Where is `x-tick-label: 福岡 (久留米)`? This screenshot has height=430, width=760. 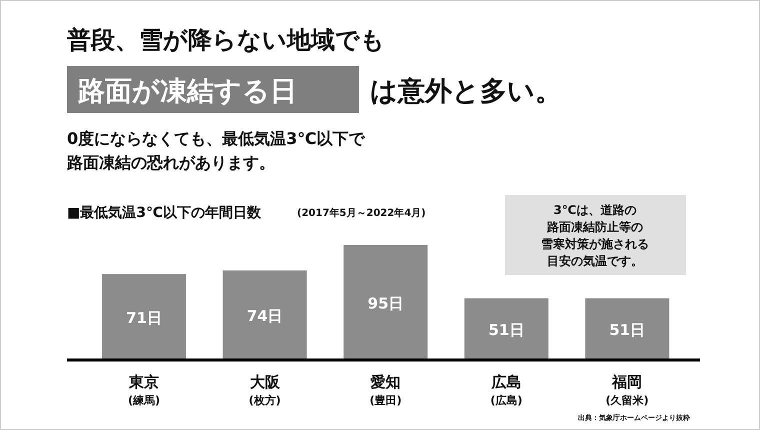 x-tick-label: 福岡 (久留米) is located at coordinates (627, 390).